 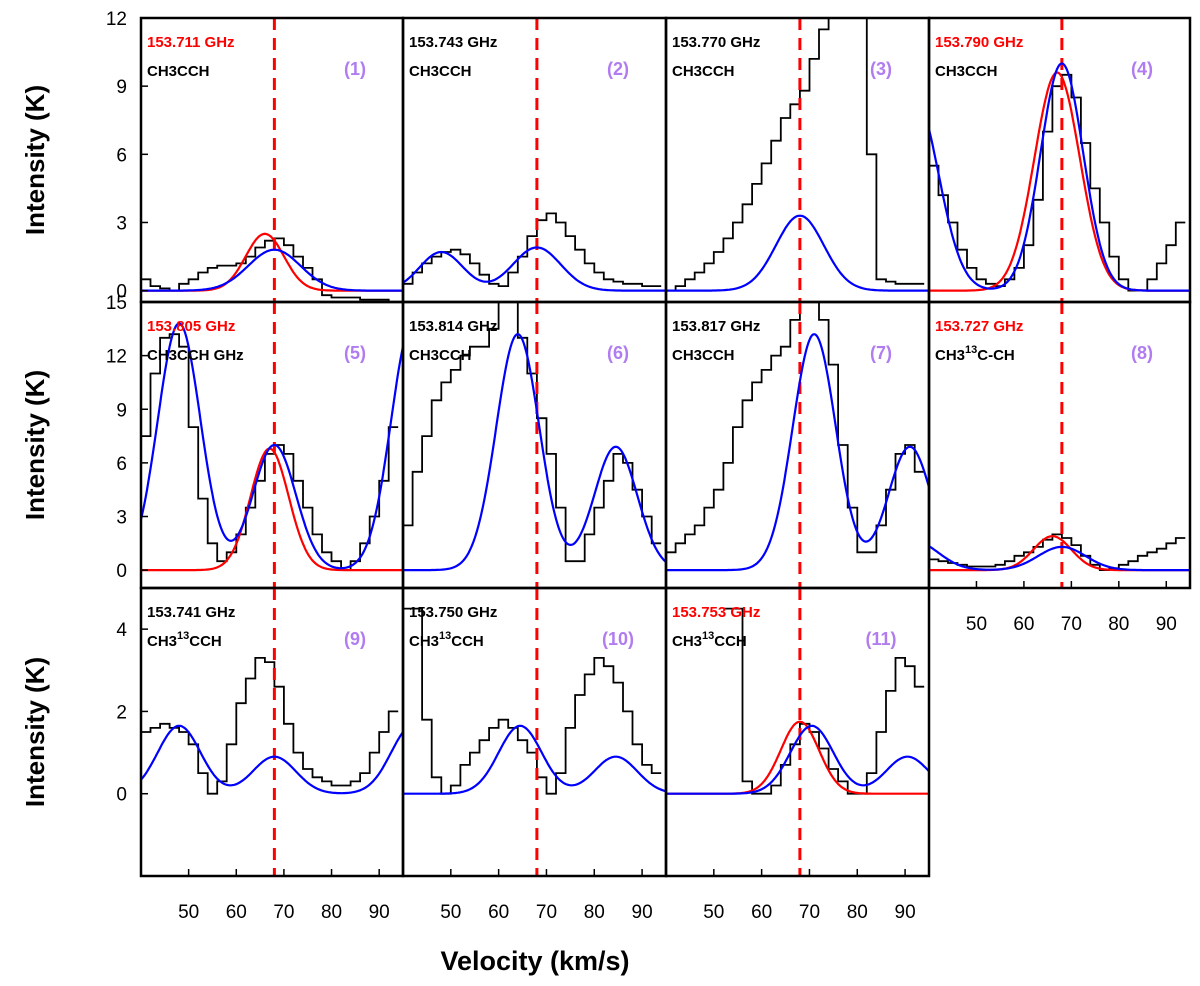 I want to click on frequency-label: 153.750 GHz, so click(x=453, y=612).